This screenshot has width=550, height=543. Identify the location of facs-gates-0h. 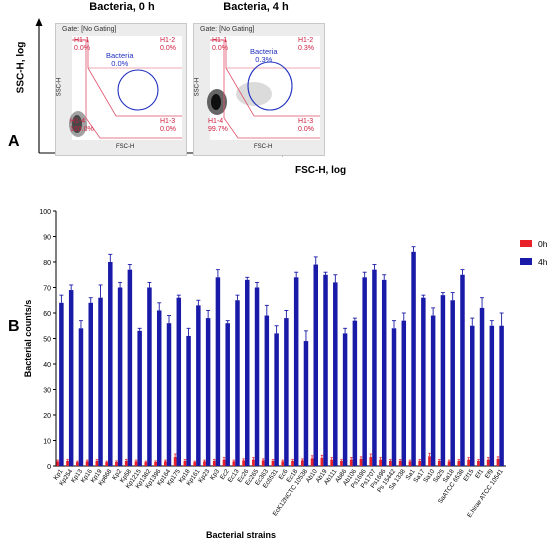
(125, 88).